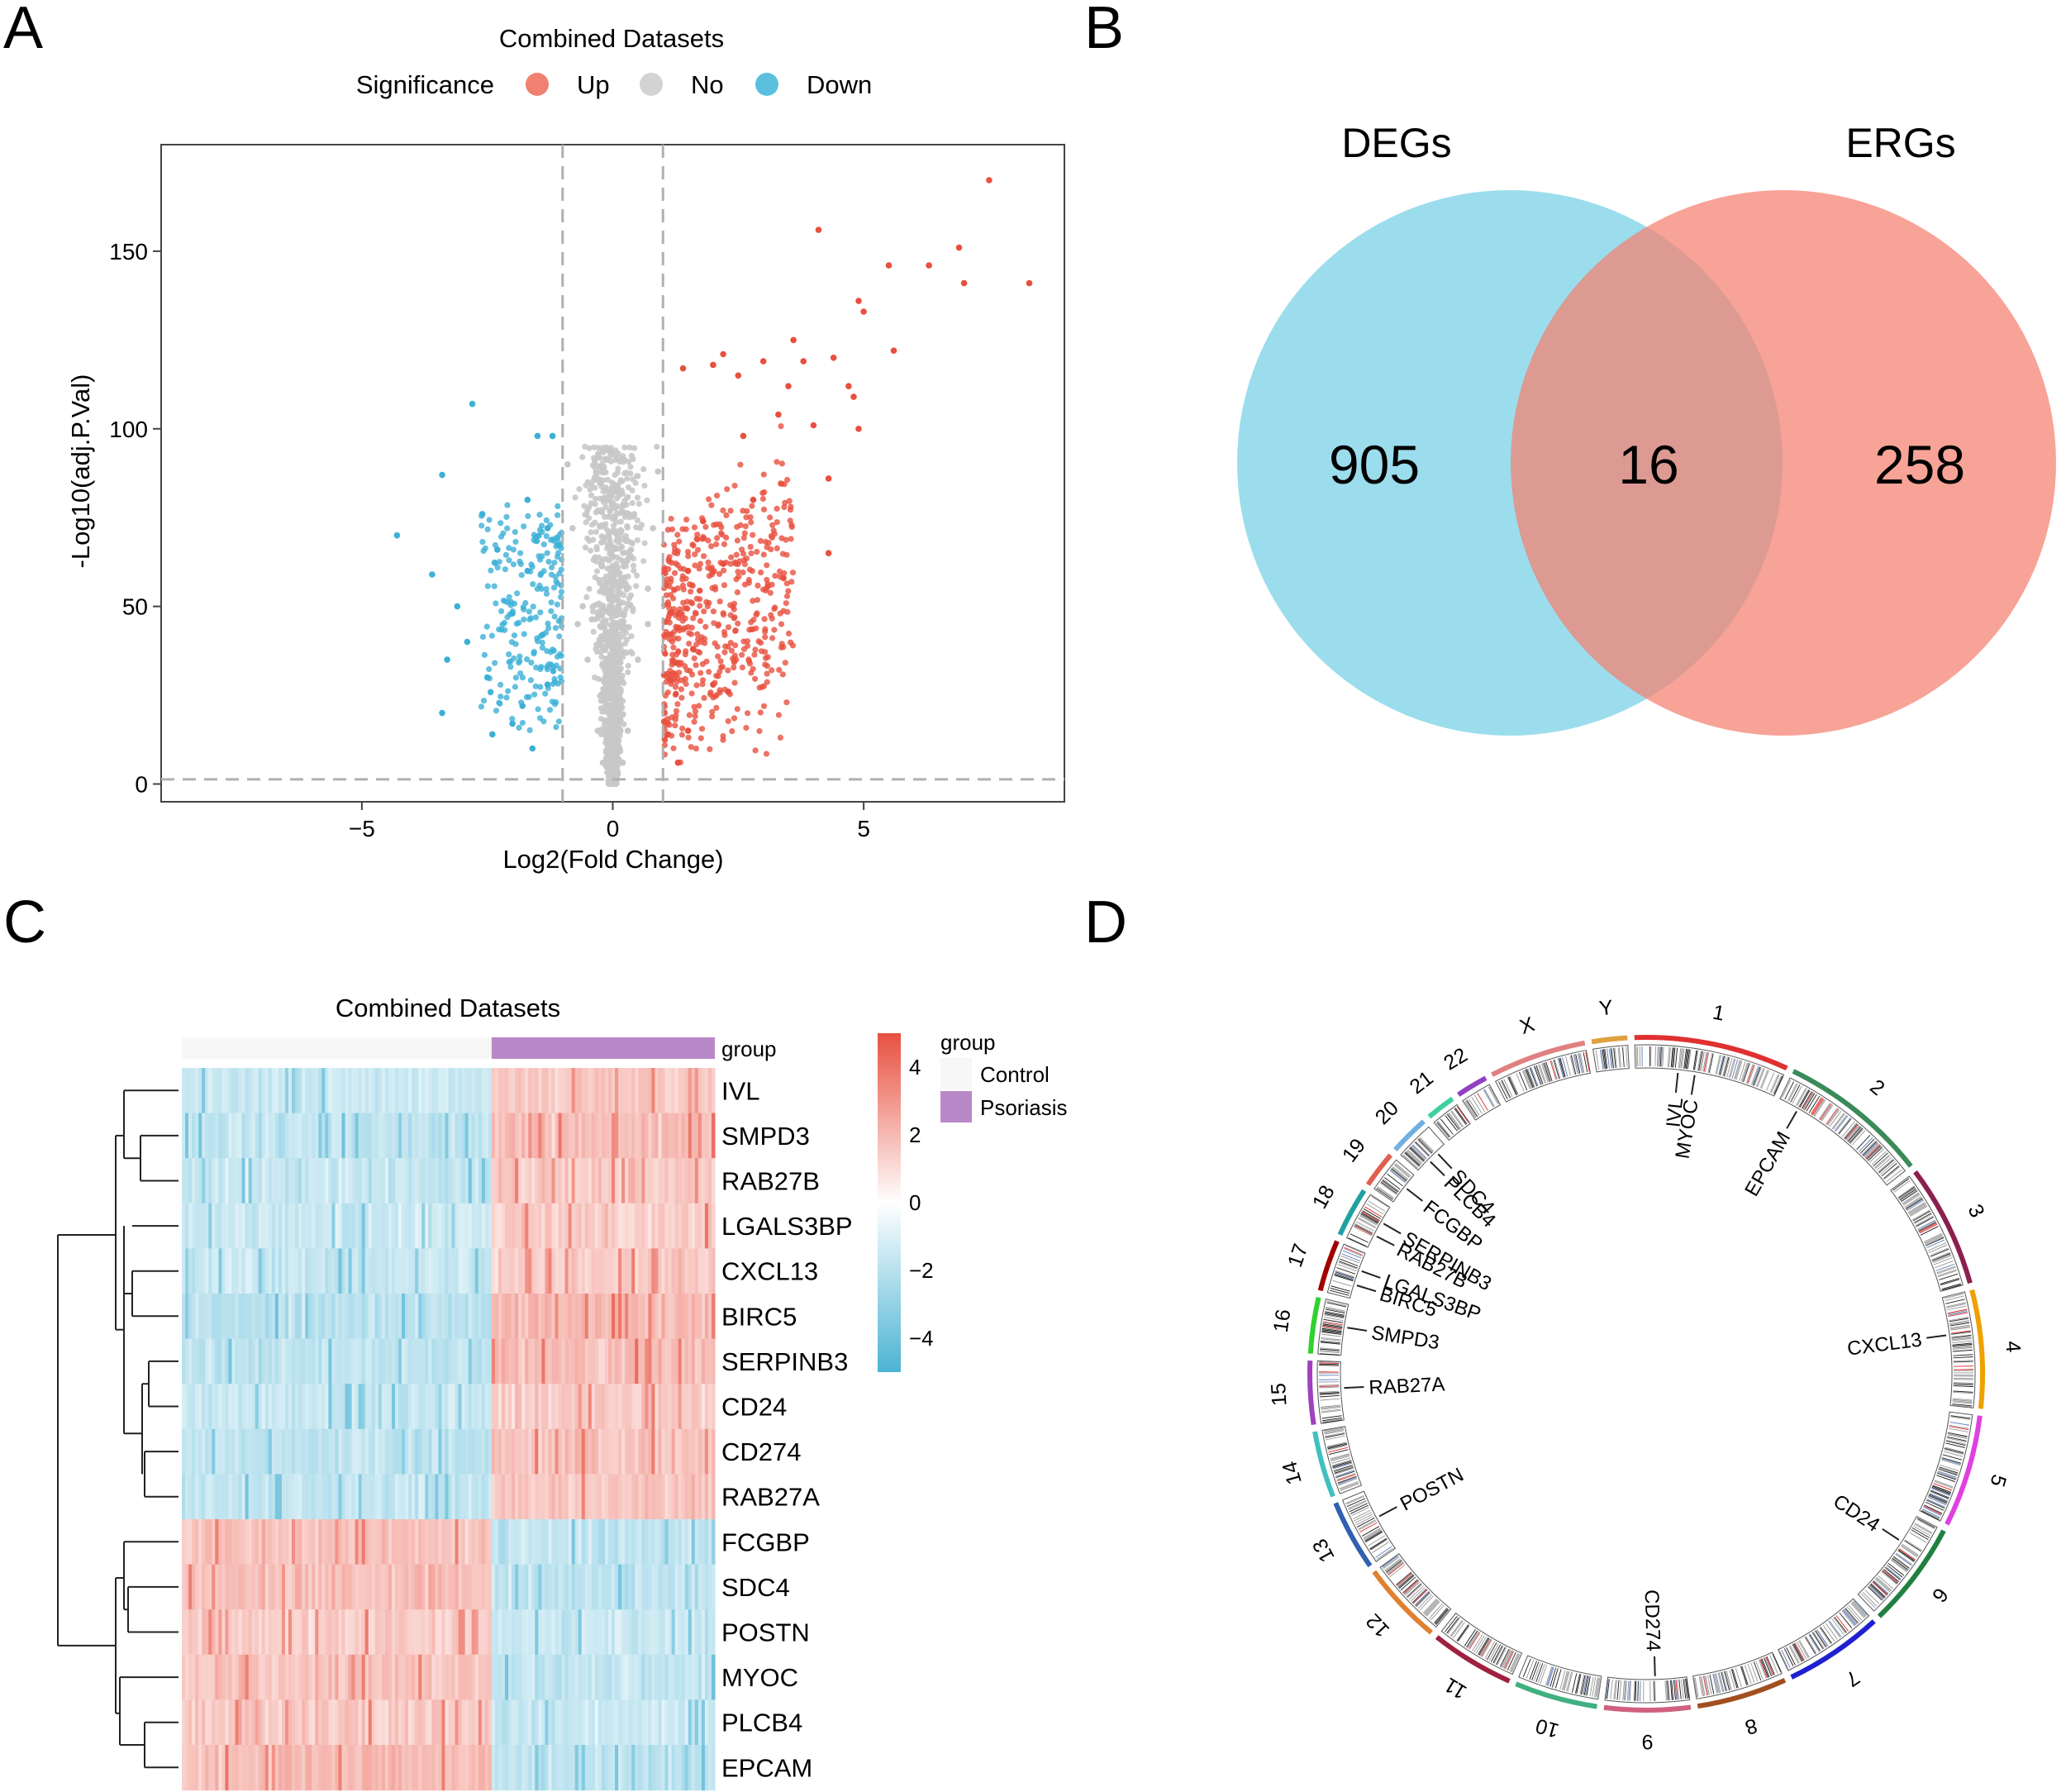  What do you see at coordinates (577, 624) in the screenshot?
I see `point-no` at bounding box center [577, 624].